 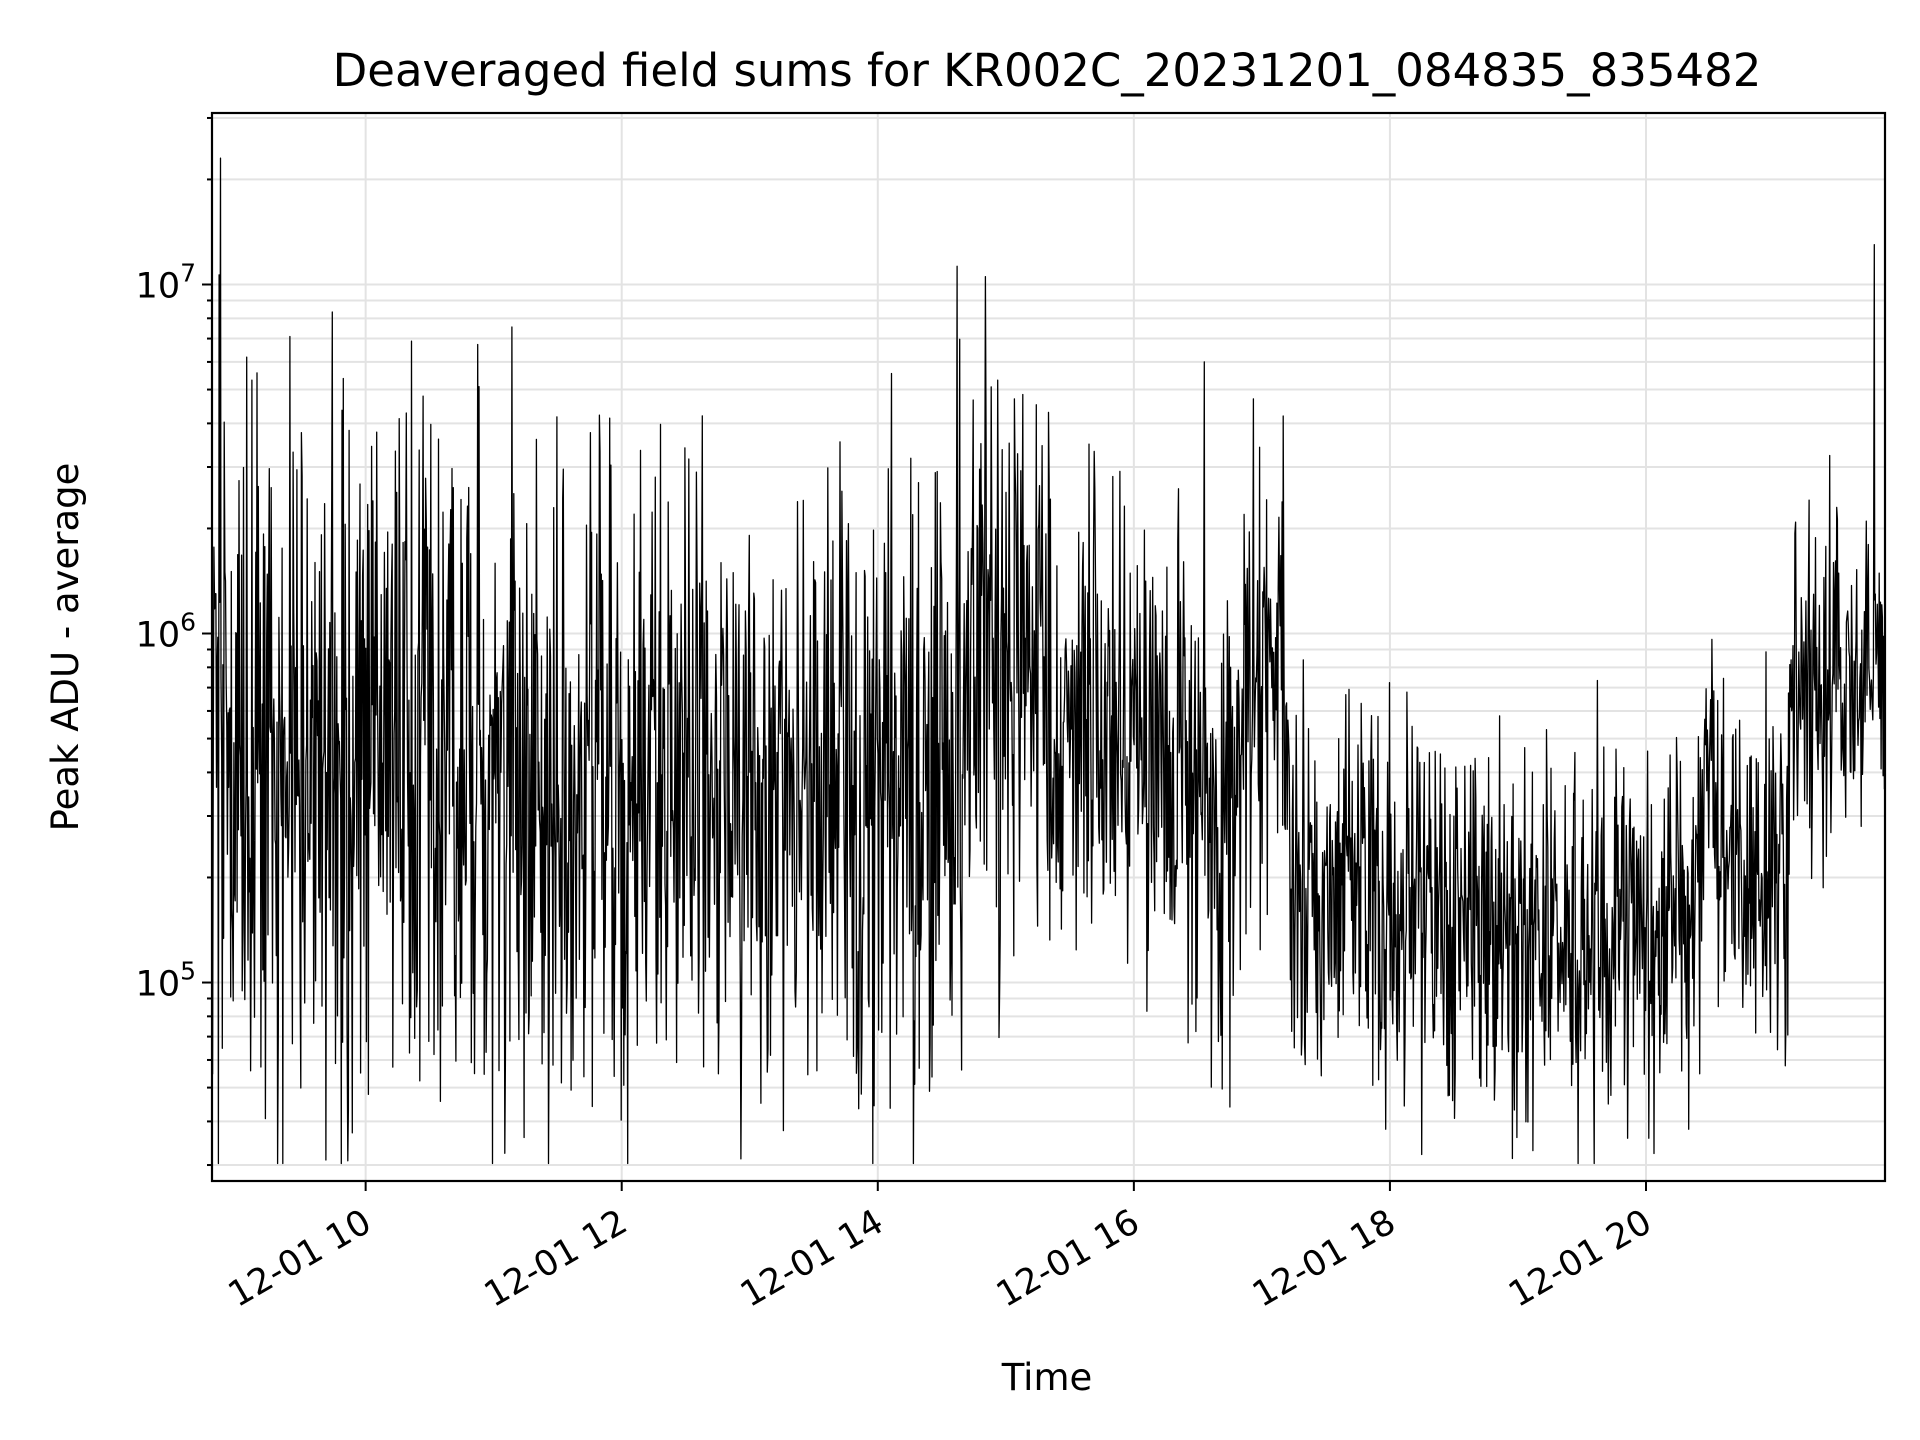 What do you see at coordinates (1068, 1258) in the screenshot?
I see `x-tick-label: 12-01 16` at bounding box center [1068, 1258].